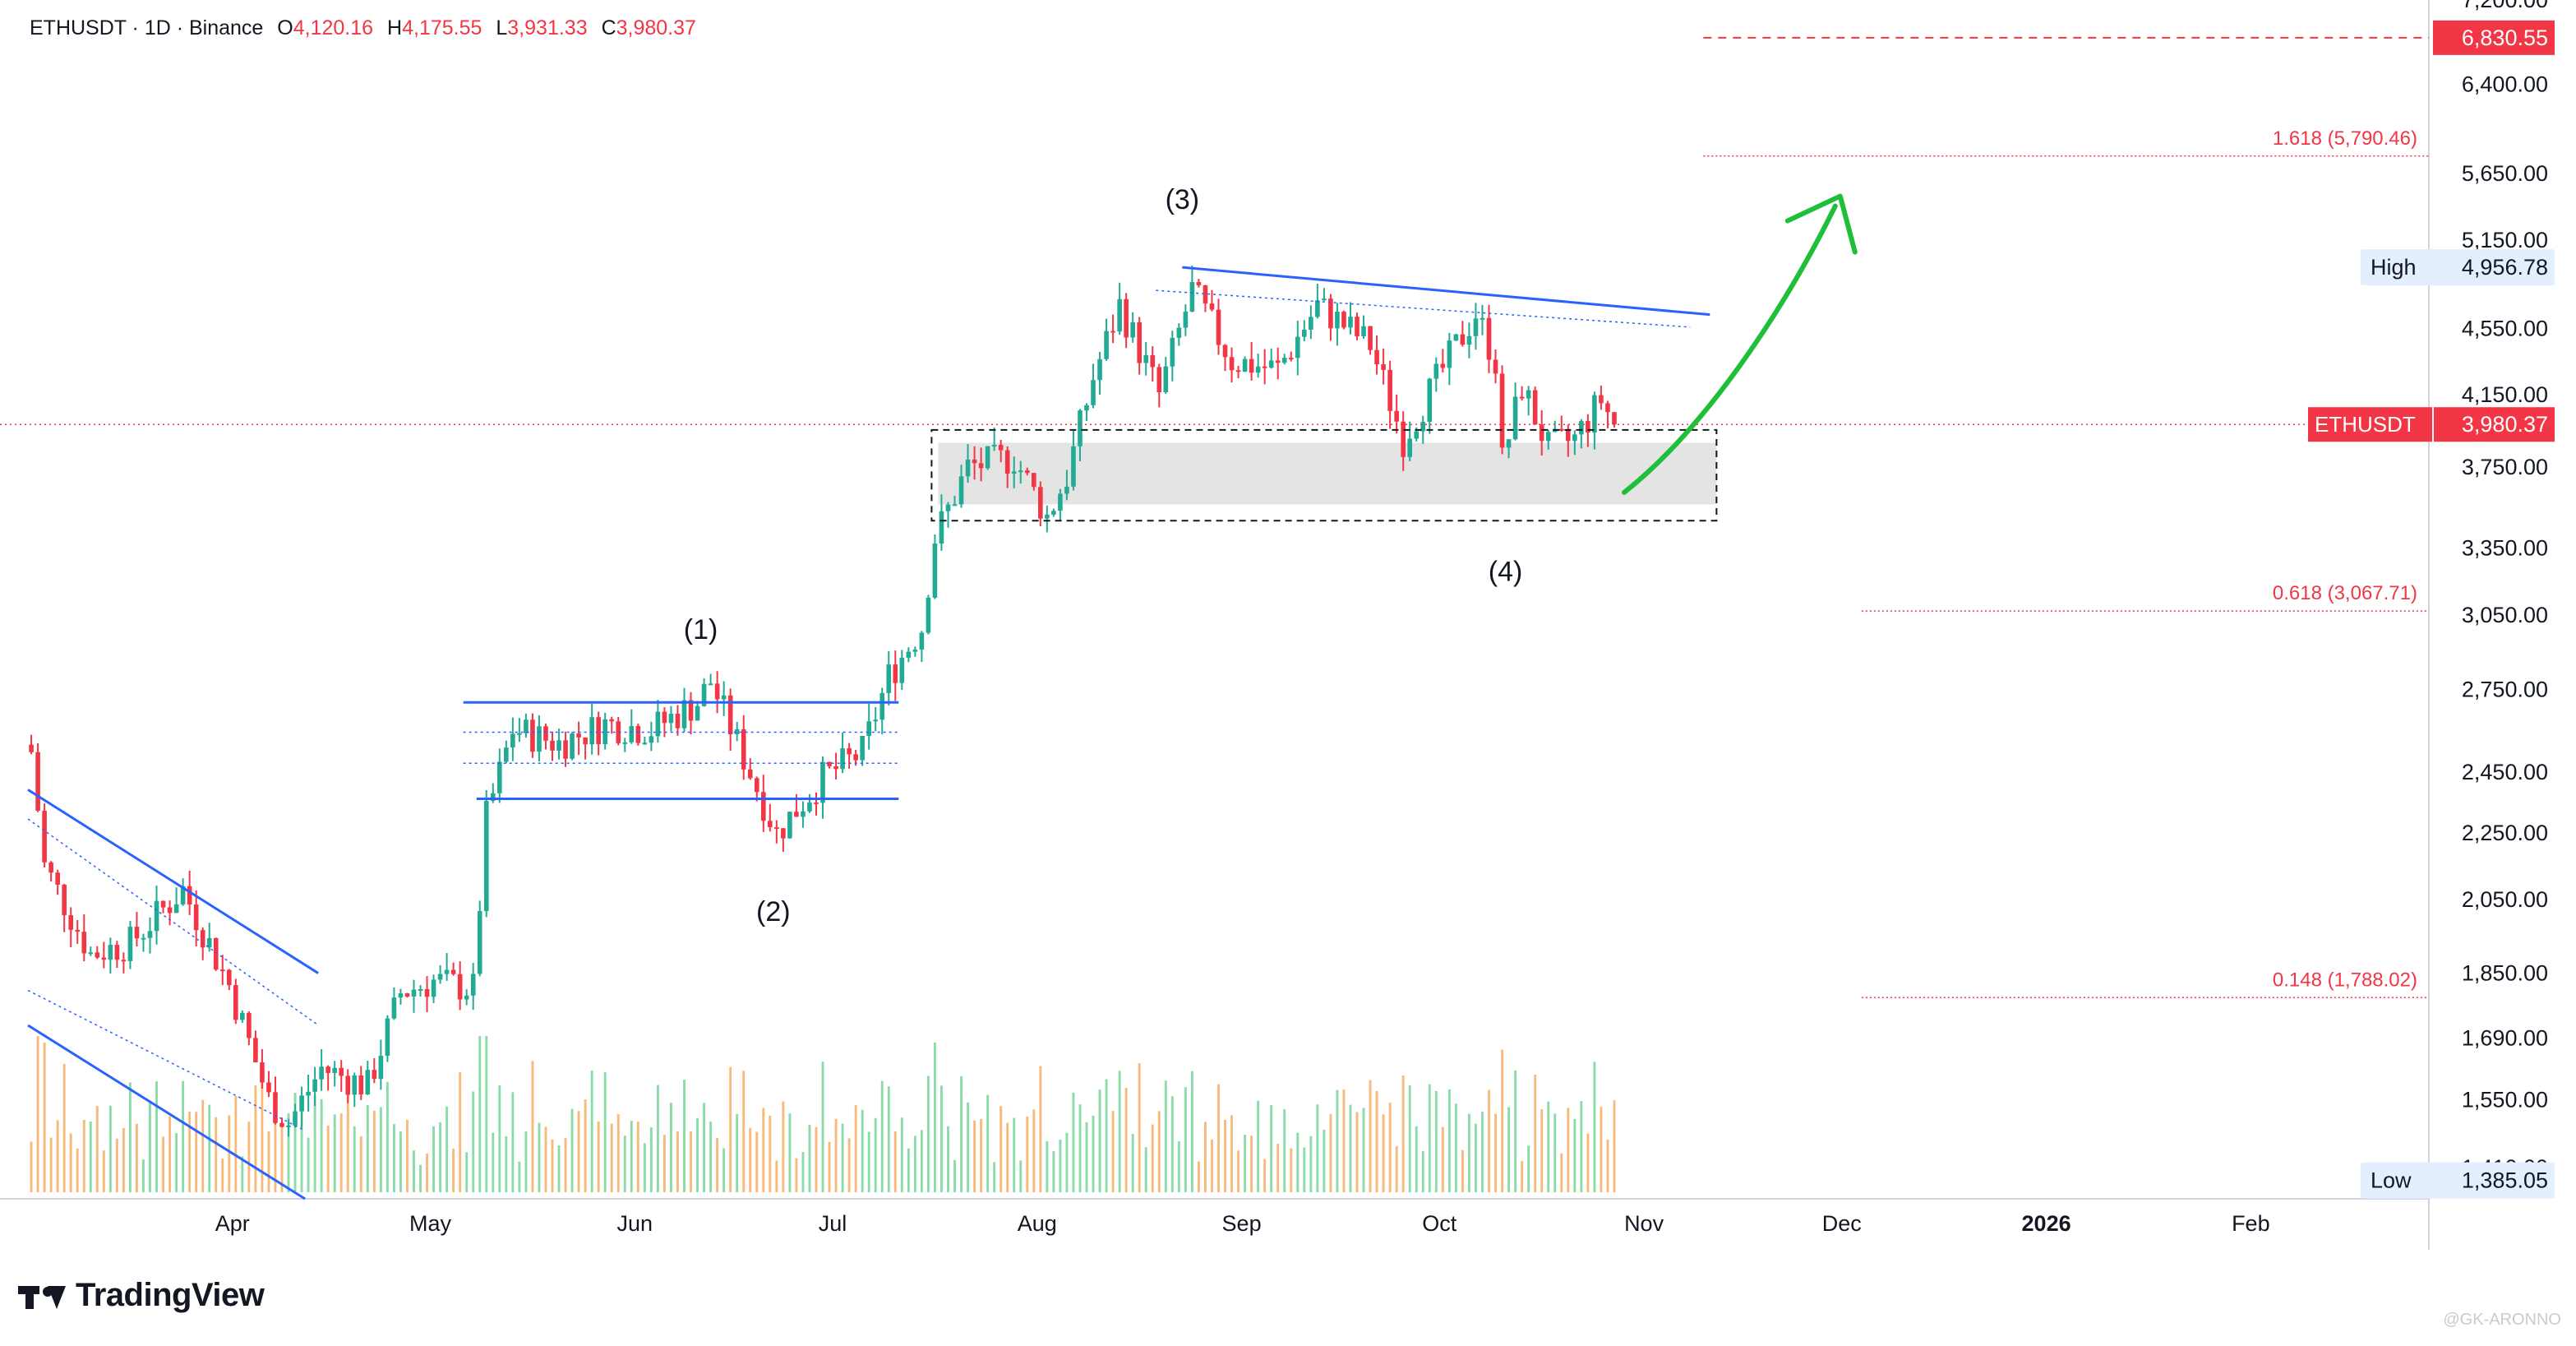 This screenshot has width=2576, height=1346. Describe the element at coordinates (2502, 1320) in the screenshot. I see `author-watermark: @GK-ARONNO` at that location.